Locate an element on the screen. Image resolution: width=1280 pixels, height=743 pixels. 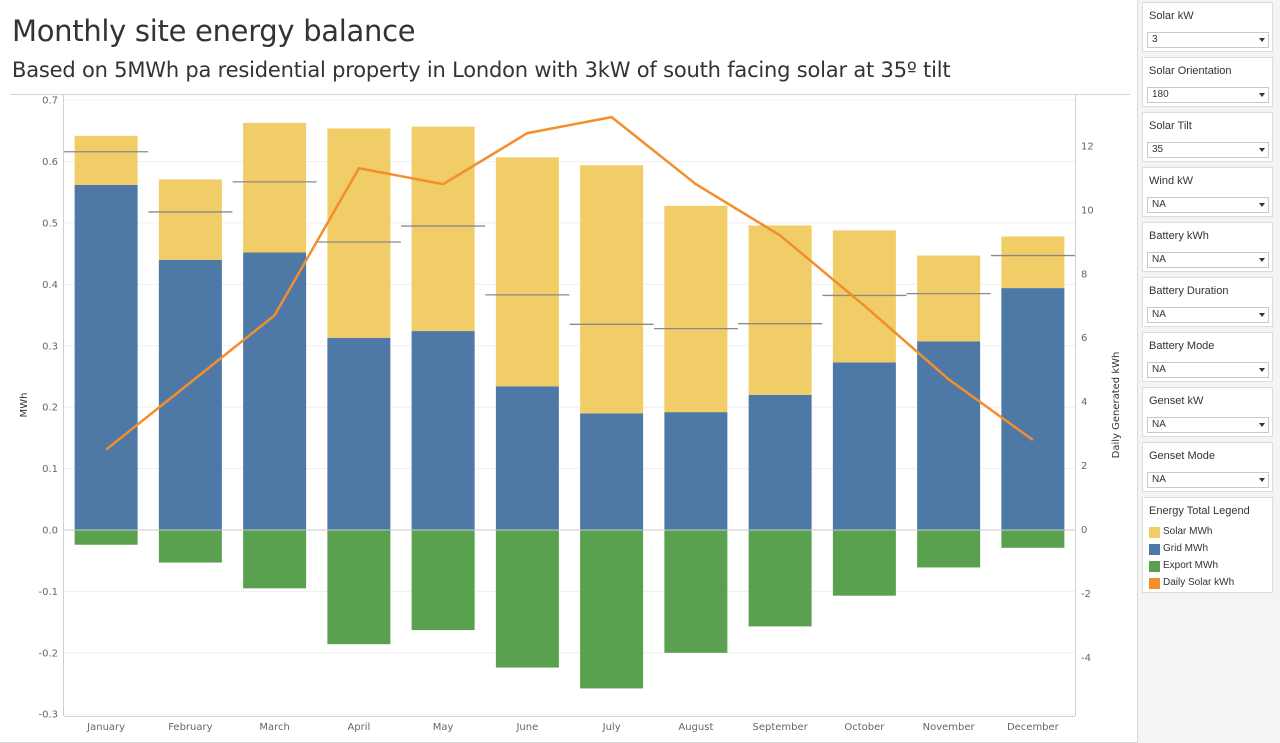
solar-tilt-dropdown: 35 is located at coordinates (1208, 150).